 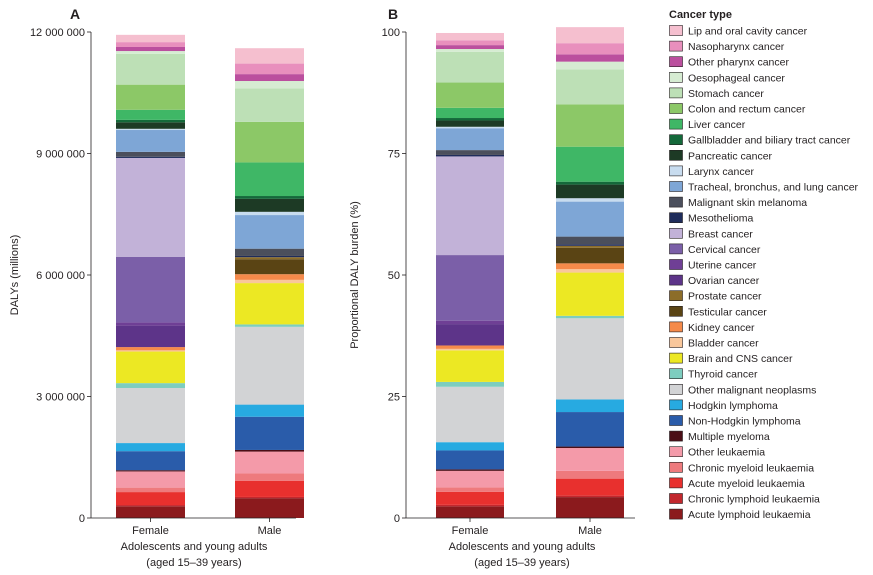 What do you see at coordinates (590, 447) in the screenshot?
I see `segment-multiple-myeloma-male` at bounding box center [590, 447].